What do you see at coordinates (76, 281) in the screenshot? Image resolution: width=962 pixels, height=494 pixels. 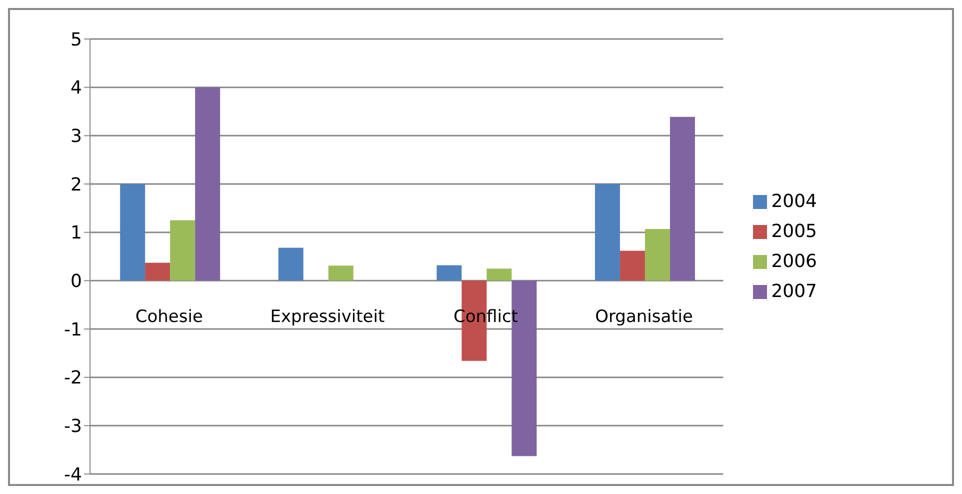 I see `y-tick-label: 0` at bounding box center [76, 281].